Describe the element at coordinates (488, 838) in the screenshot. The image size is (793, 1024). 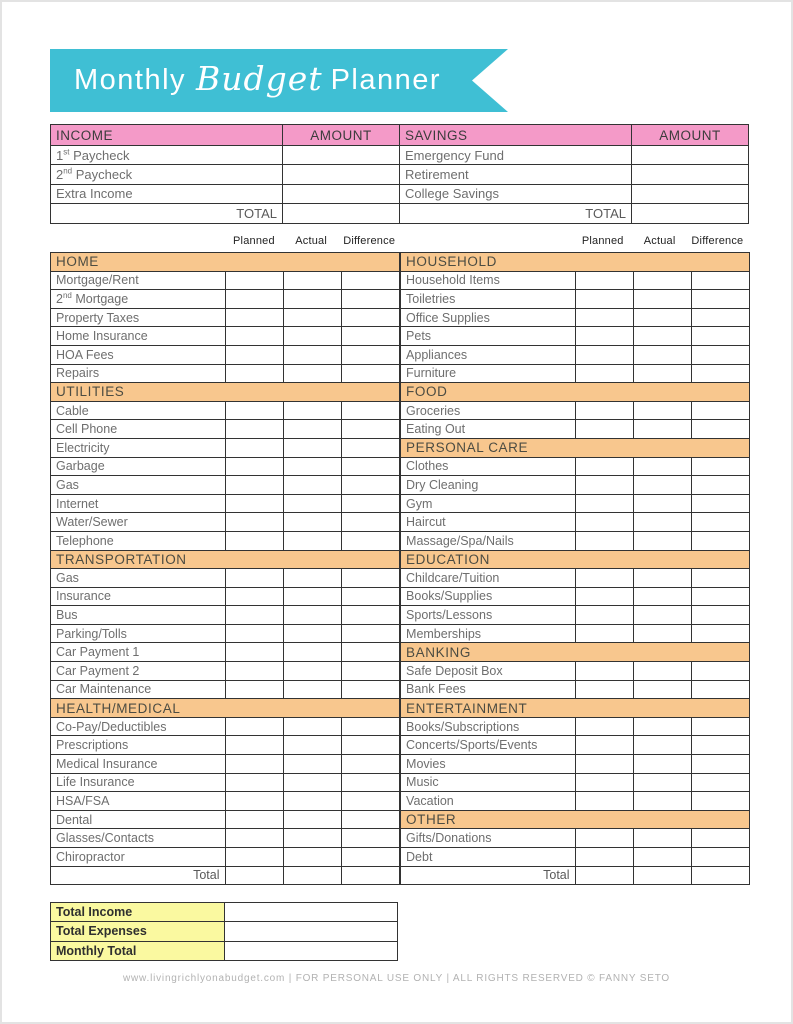
I see `budget-item-label: Gifts/Donations` at that location.